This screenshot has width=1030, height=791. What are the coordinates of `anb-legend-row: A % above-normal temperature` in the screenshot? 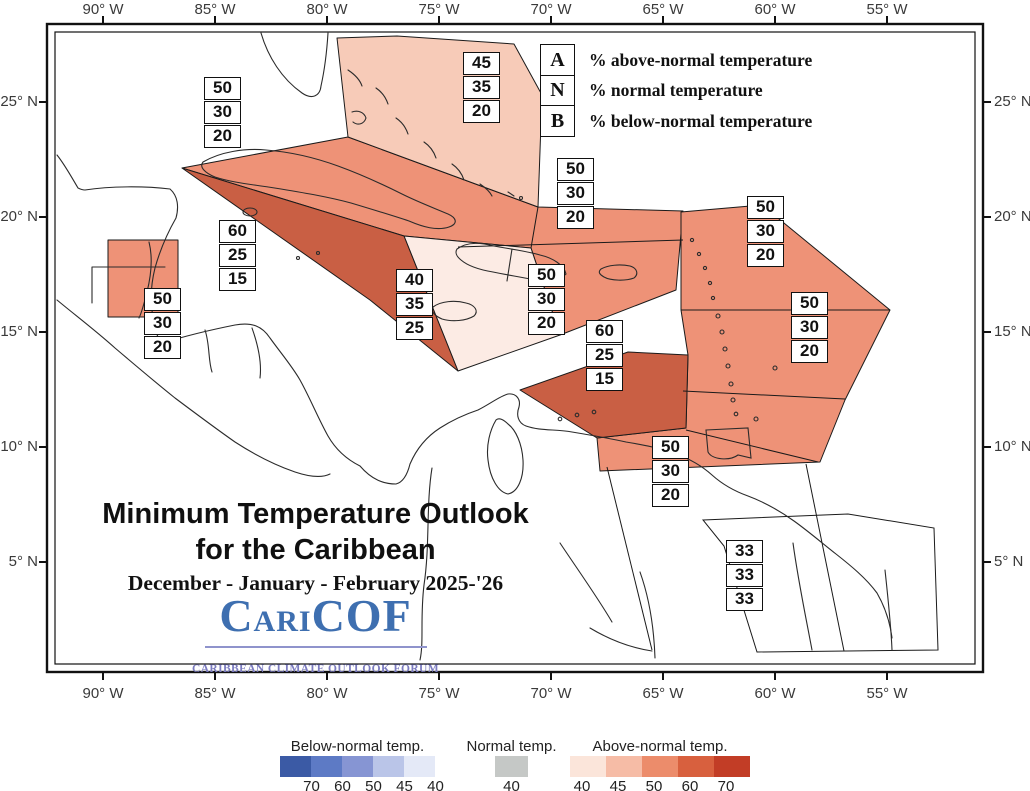 It's located at (676, 60).